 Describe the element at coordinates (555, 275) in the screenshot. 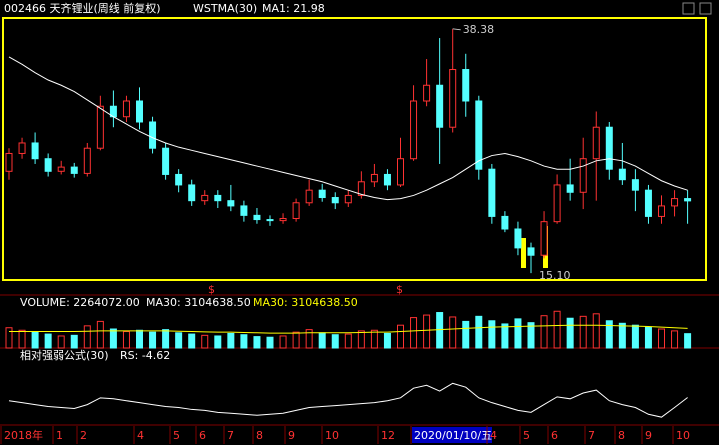

I see `low-annotation: 15.10` at that location.